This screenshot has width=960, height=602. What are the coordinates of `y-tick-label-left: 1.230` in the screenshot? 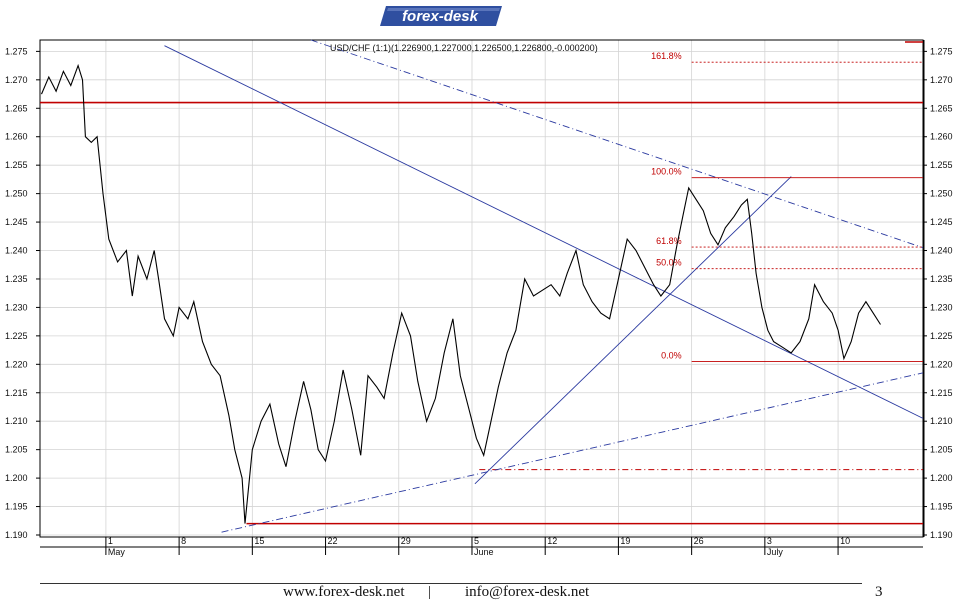 It's located at (16, 307).